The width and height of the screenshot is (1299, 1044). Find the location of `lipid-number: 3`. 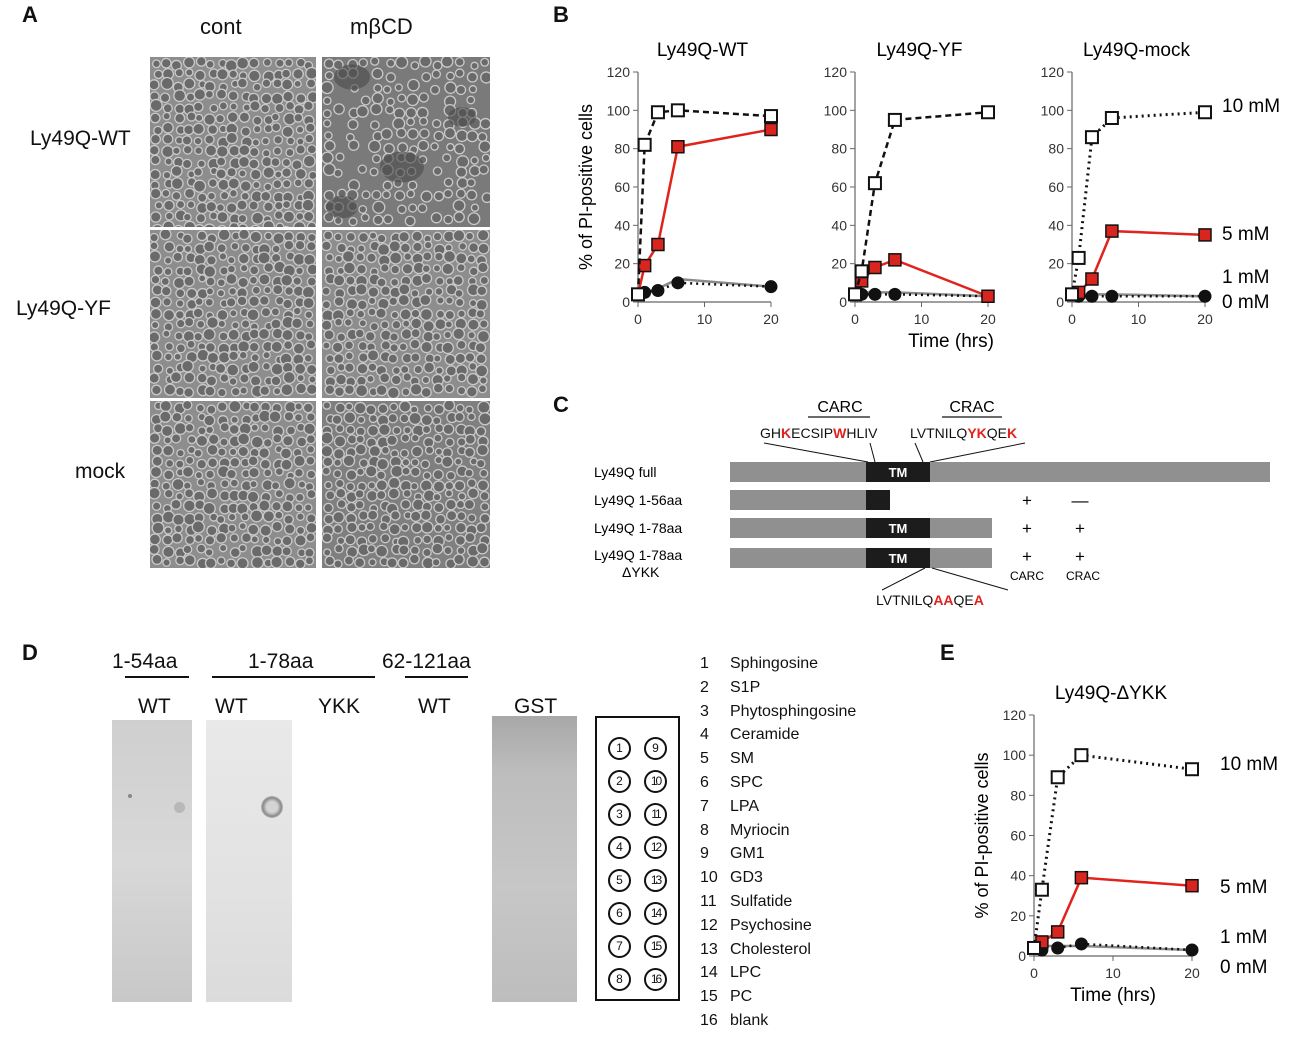

lipid-number: 3 is located at coordinates (704, 711).